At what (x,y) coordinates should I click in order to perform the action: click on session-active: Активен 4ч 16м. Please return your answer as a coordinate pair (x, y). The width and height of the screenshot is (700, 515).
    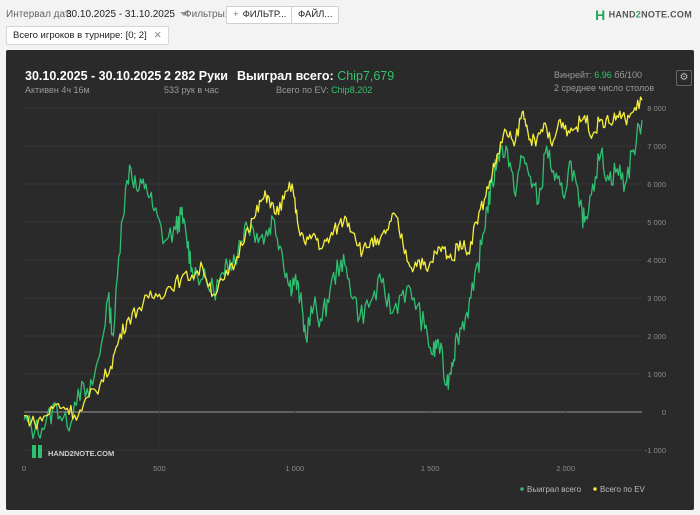
    Looking at the image, I should click on (57, 90).